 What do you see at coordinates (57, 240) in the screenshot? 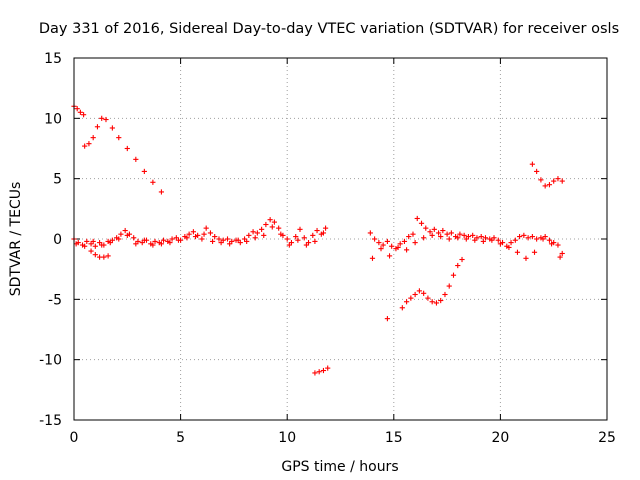
I see `y-tick-label: 0` at bounding box center [57, 240].